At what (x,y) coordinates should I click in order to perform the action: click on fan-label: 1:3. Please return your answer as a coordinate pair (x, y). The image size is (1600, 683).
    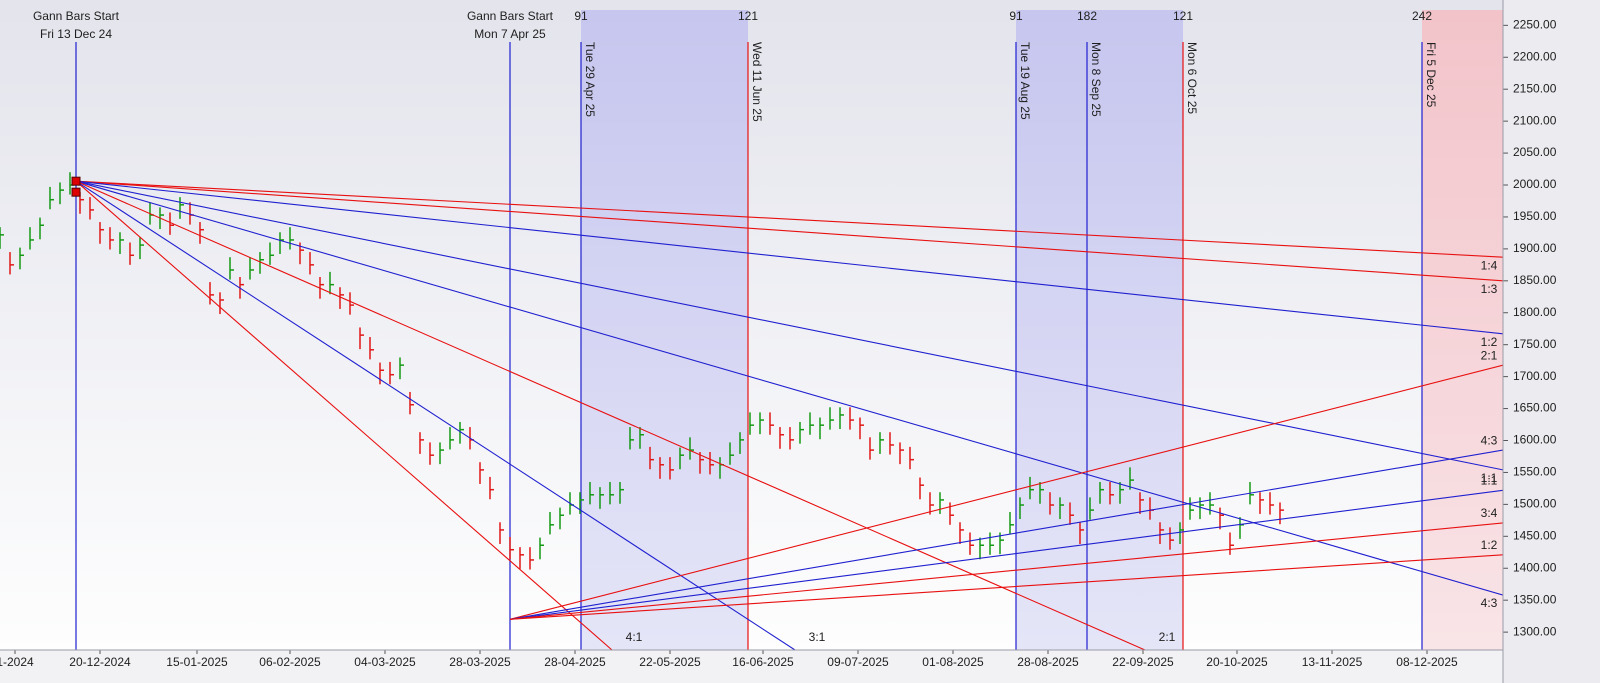
    Looking at the image, I should click on (1489, 289).